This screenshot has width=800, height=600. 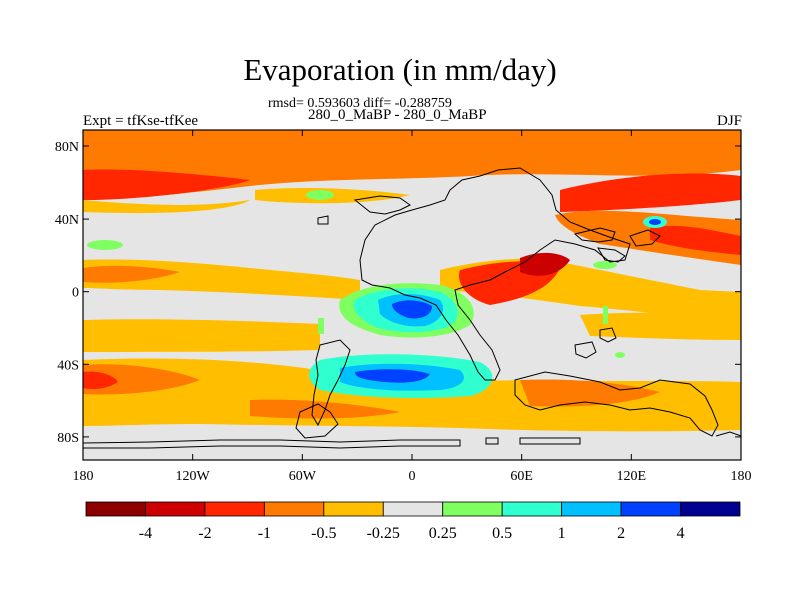 What do you see at coordinates (68, 438) in the screenshot?
I see `y-tick-label: 80S` at bounding box center [68, 438].